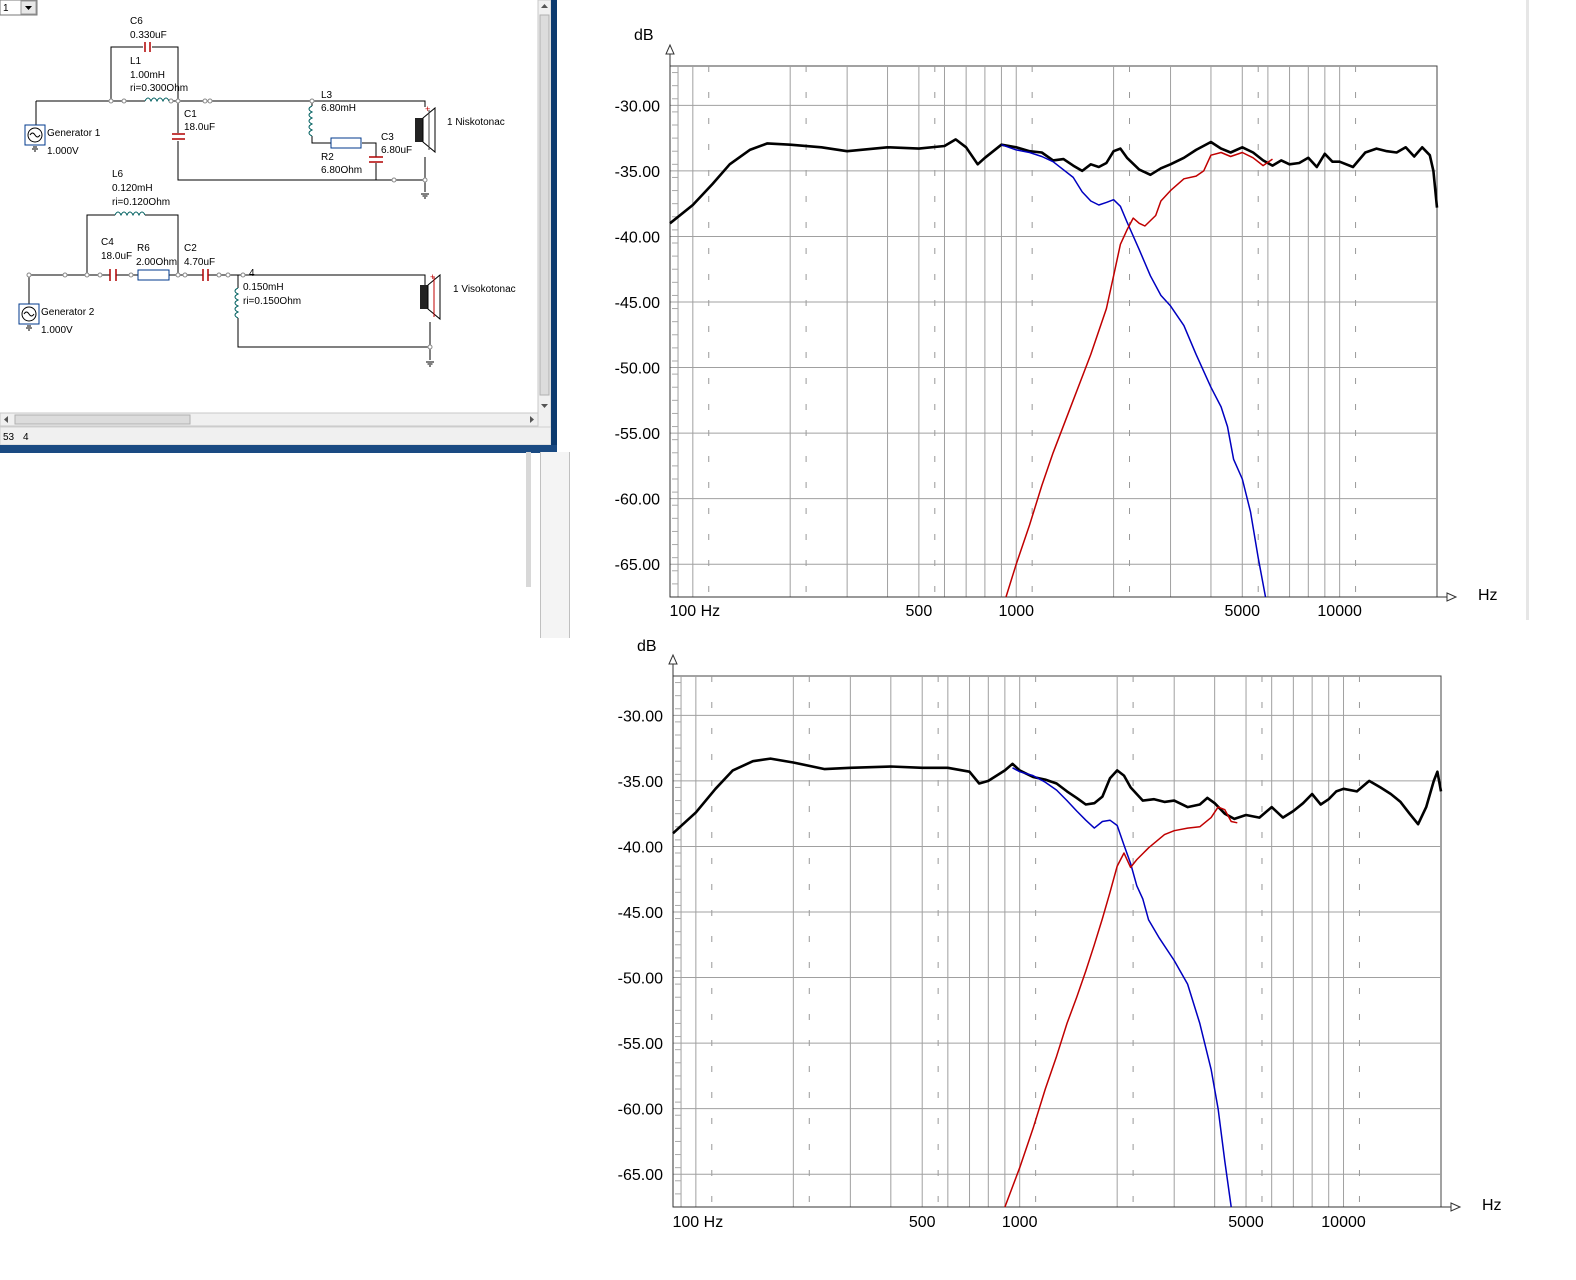  Describe the element at coordinates (544, 6) in the screenshot. I see `scroll-up-arrow-icon` at that location.